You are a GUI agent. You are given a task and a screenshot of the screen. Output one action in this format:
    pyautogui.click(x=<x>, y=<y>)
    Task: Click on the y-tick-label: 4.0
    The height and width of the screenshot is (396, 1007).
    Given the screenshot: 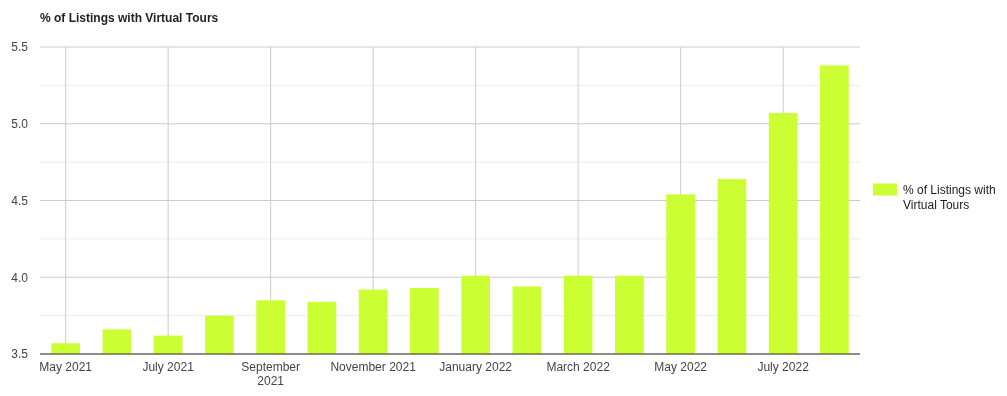 What is the action you would take?
    pyautogui.click(x=20, y=277)
    